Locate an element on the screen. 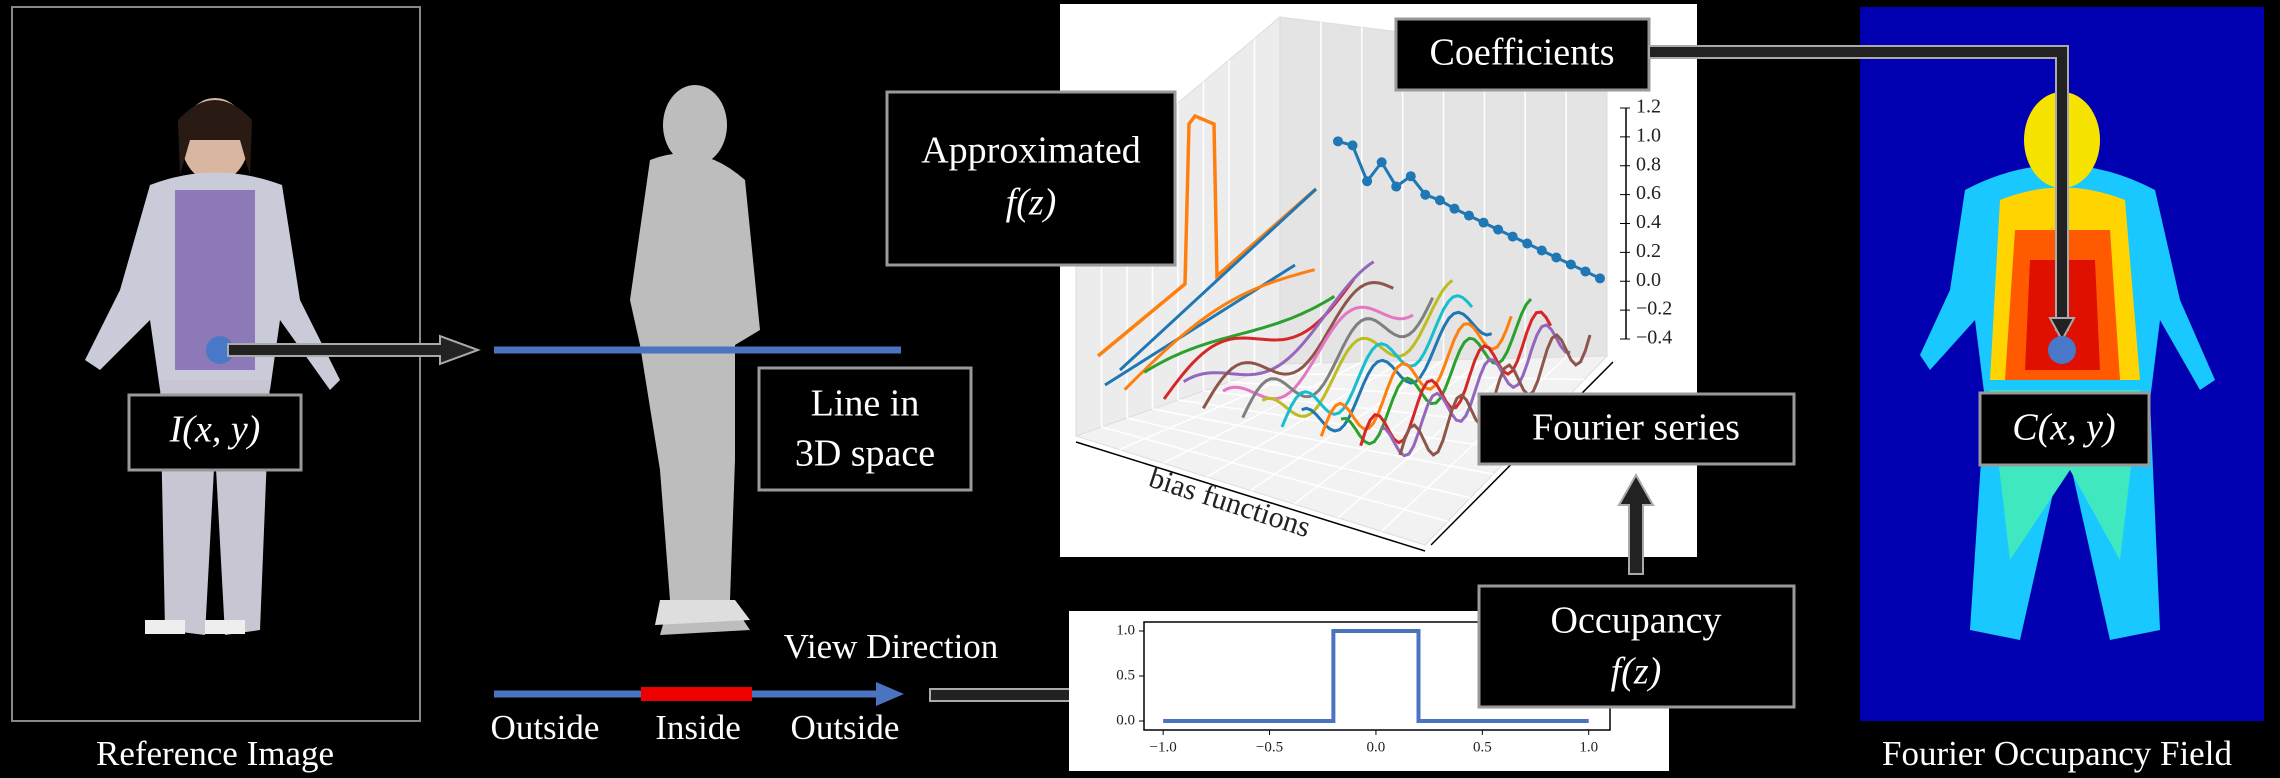 This screenshot has height=778, width=2280. pane is located at coordinates (1341, 450).